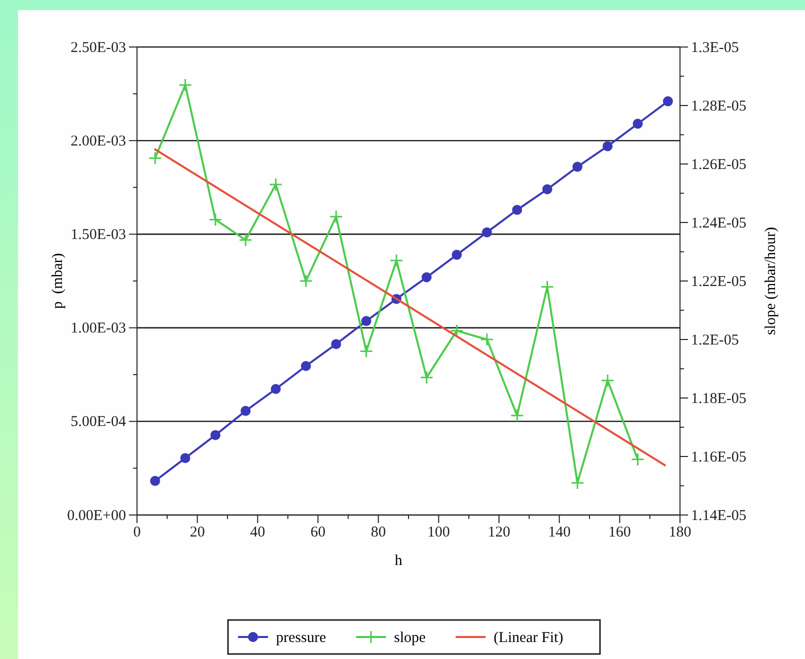 This screenshot has width=805, height=659. I want to click on y-tick-label: 2.00E-03, so click(98, 141).